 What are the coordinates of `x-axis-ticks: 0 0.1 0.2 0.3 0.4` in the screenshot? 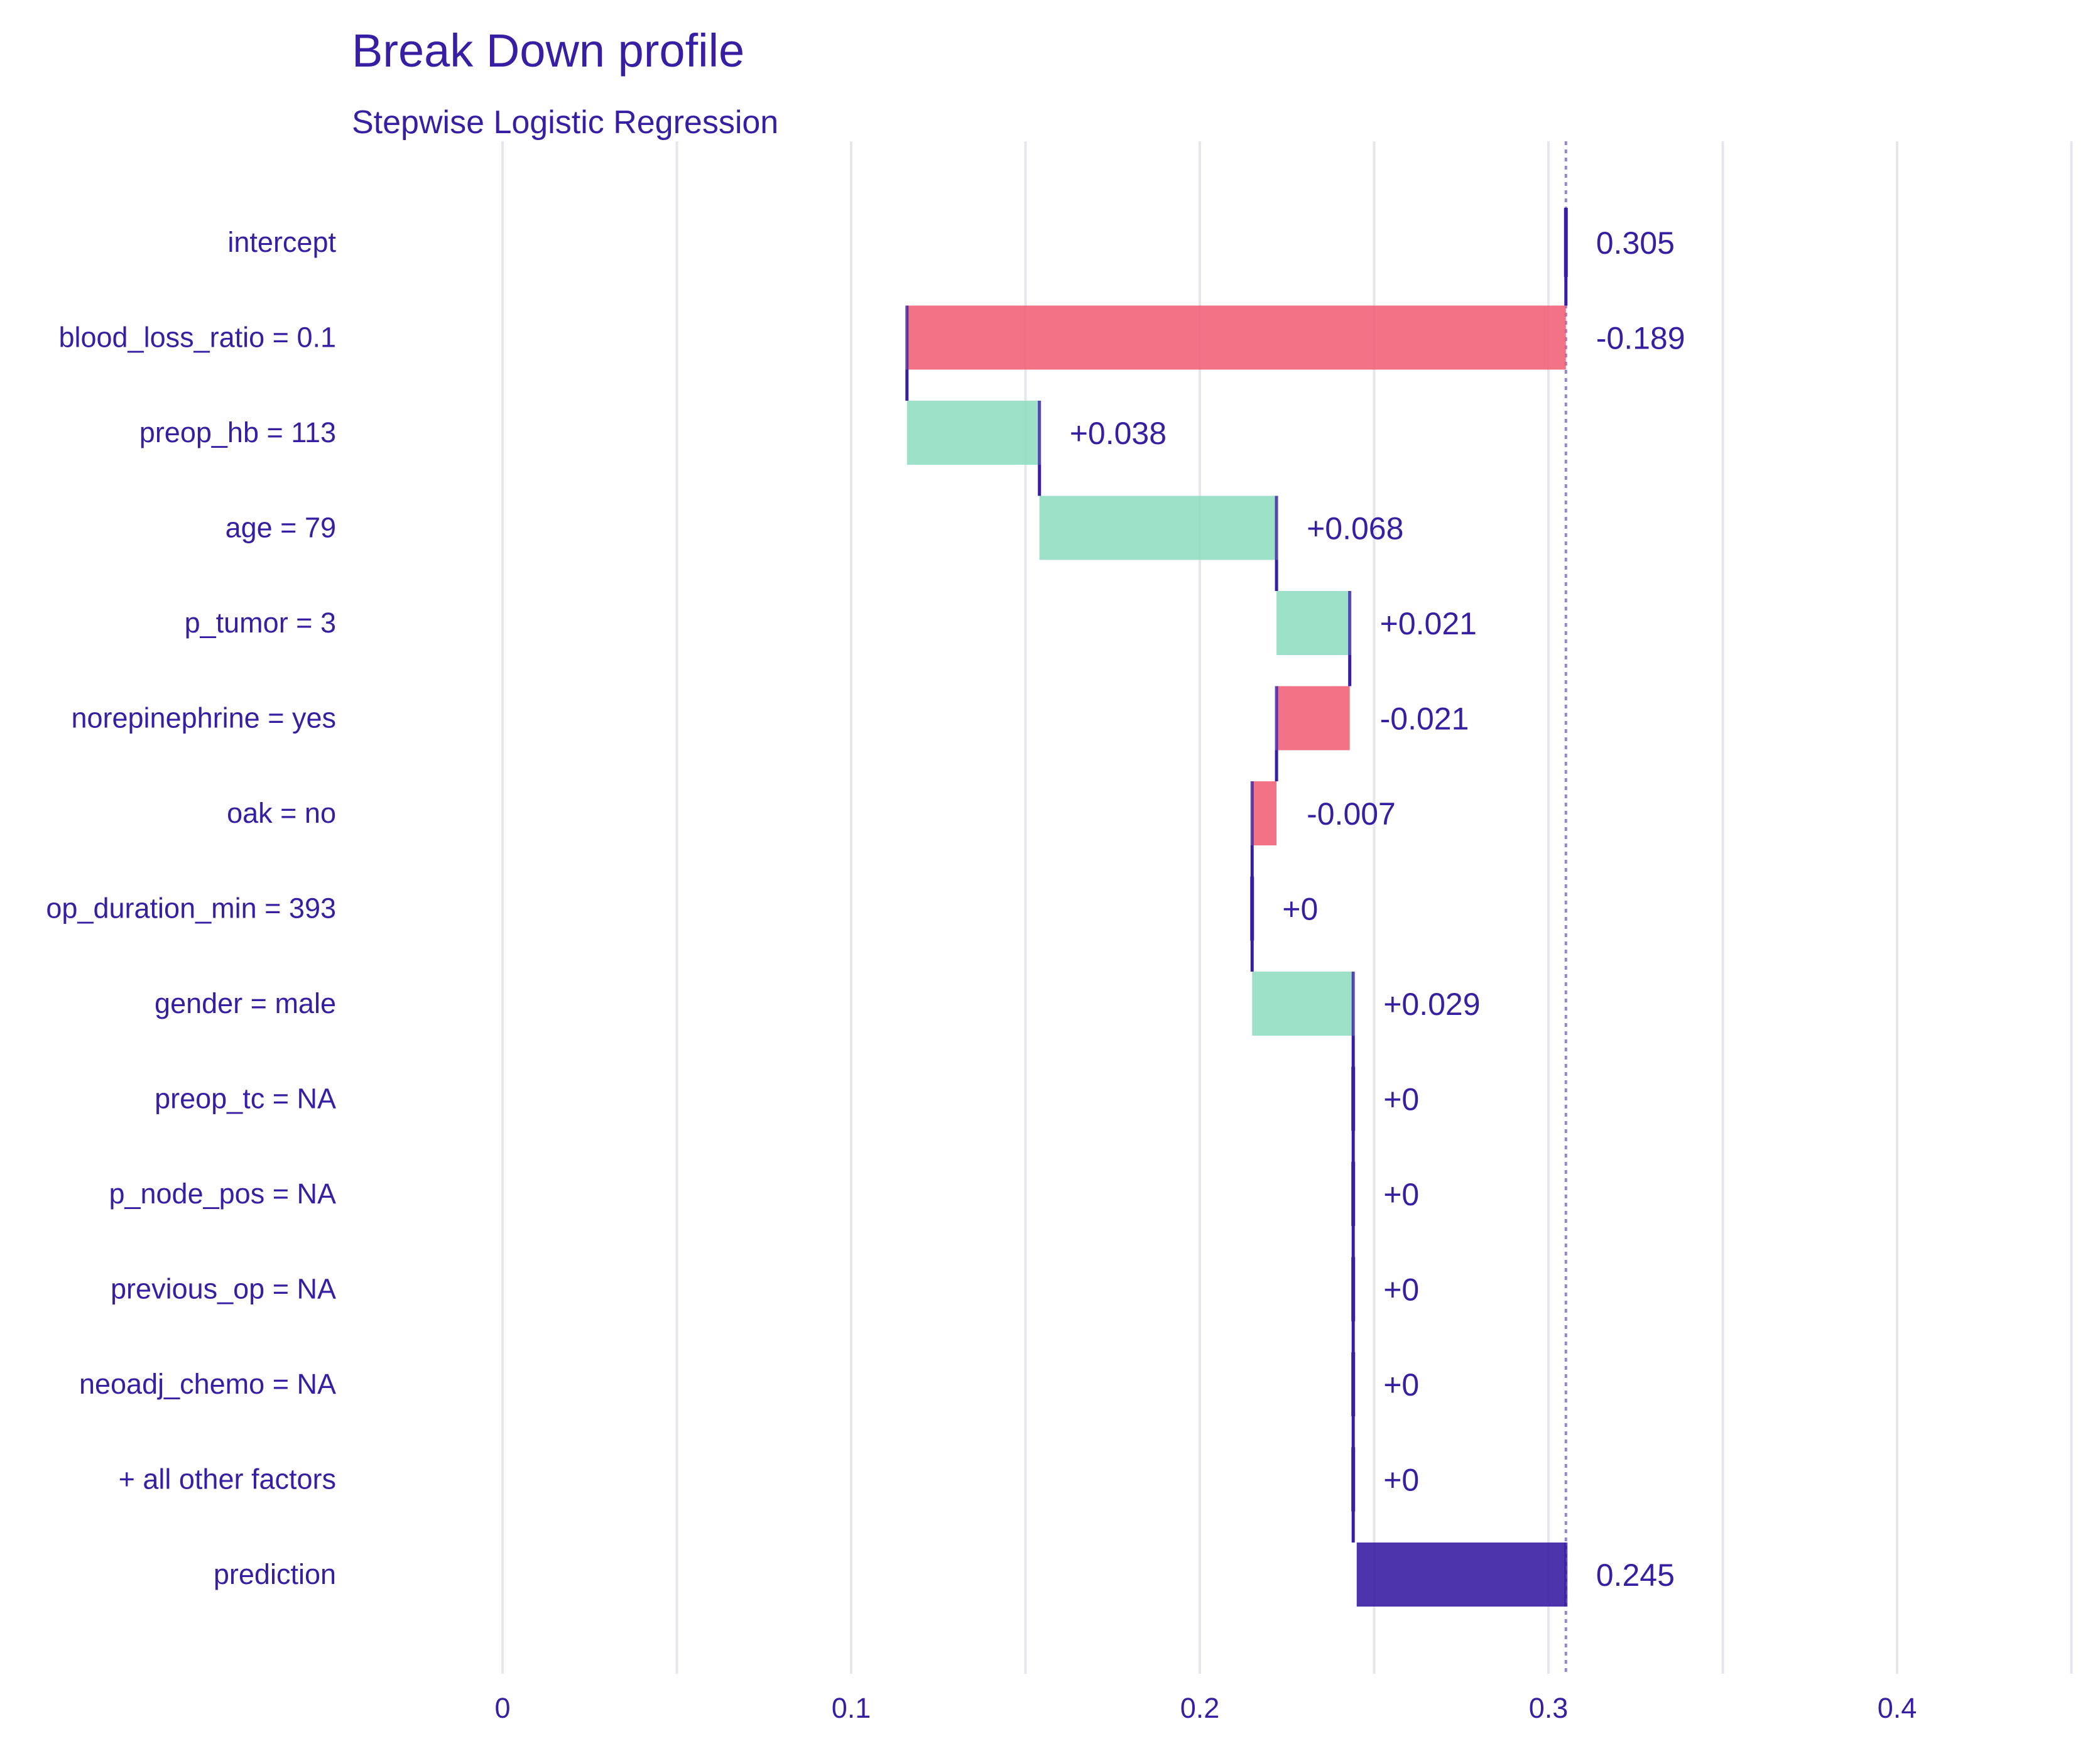 It's located at (1205, 1708).